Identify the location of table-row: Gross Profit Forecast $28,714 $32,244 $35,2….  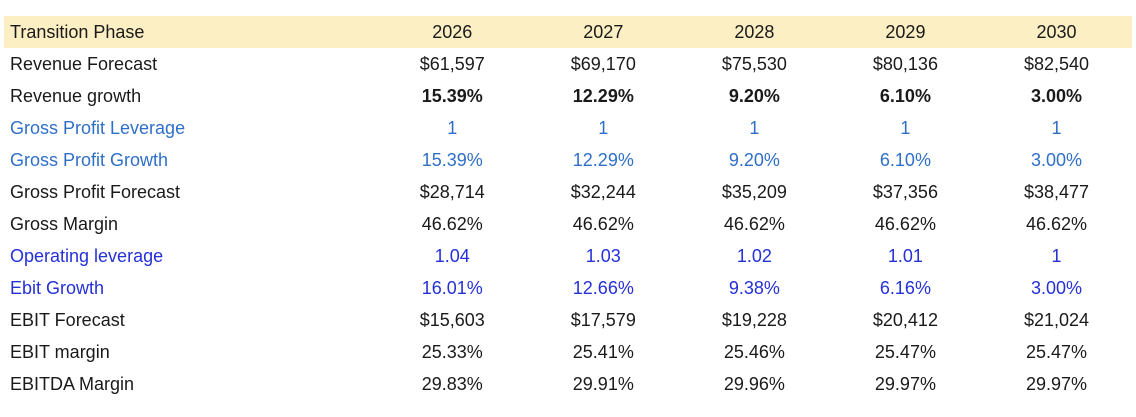
(568, 192).